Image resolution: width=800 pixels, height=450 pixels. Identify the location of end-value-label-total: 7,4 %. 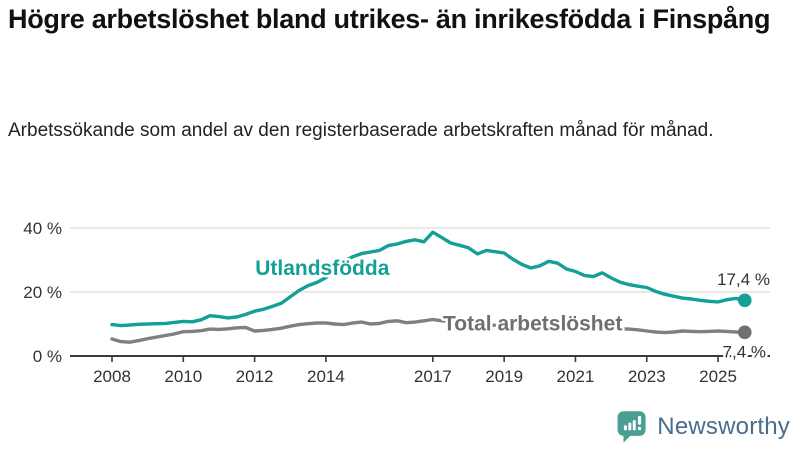
(744, 351).